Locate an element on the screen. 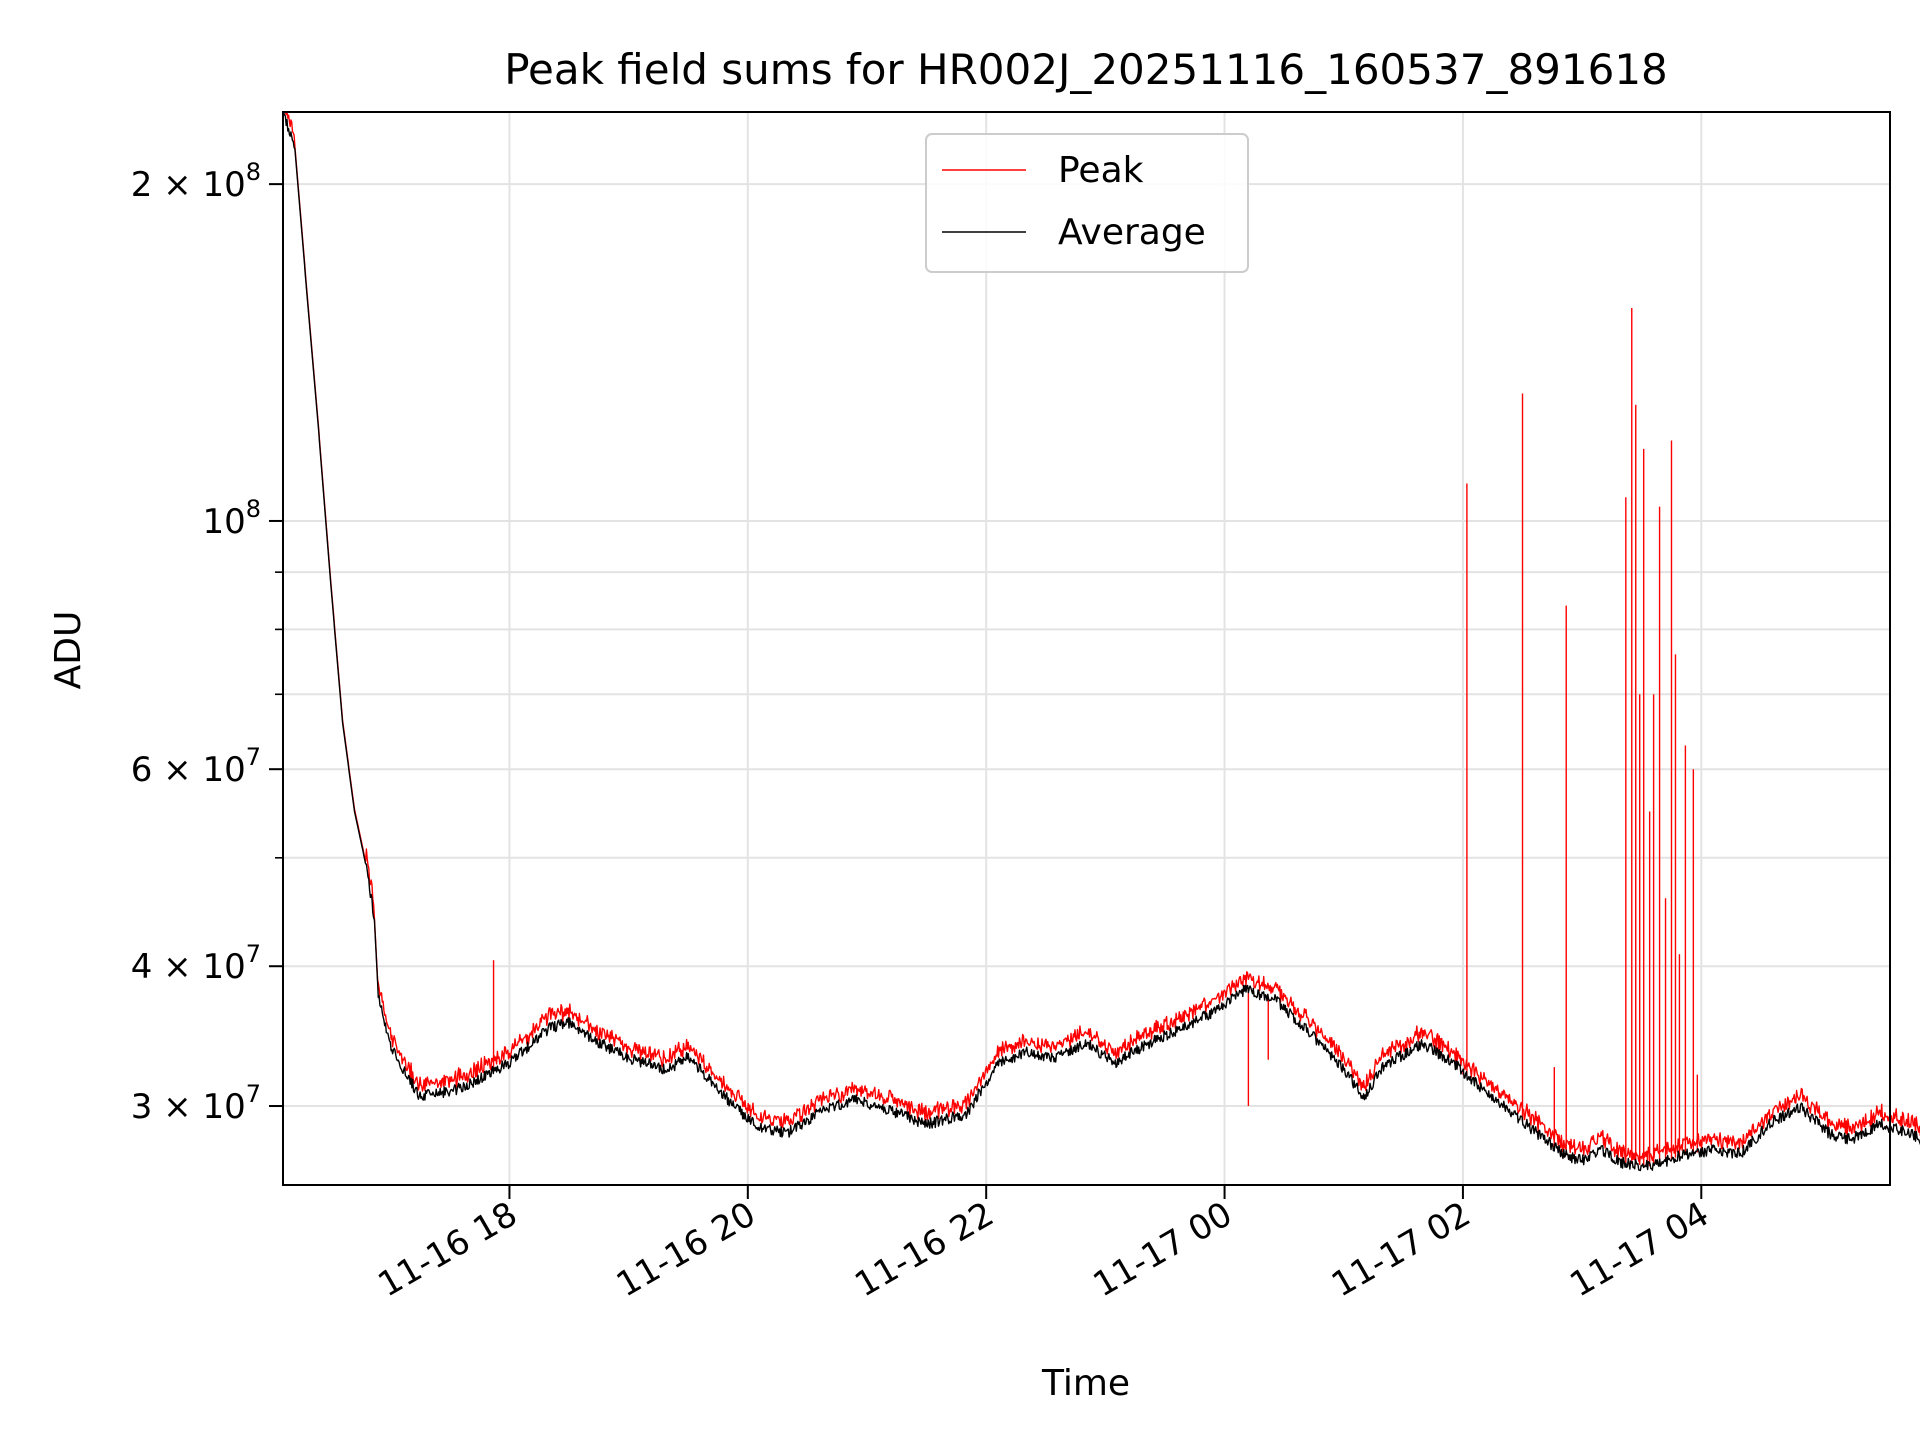 The image size is (1920, 1440). y-tick-label: 3 × 107 is located at coordinates (196, 1103).